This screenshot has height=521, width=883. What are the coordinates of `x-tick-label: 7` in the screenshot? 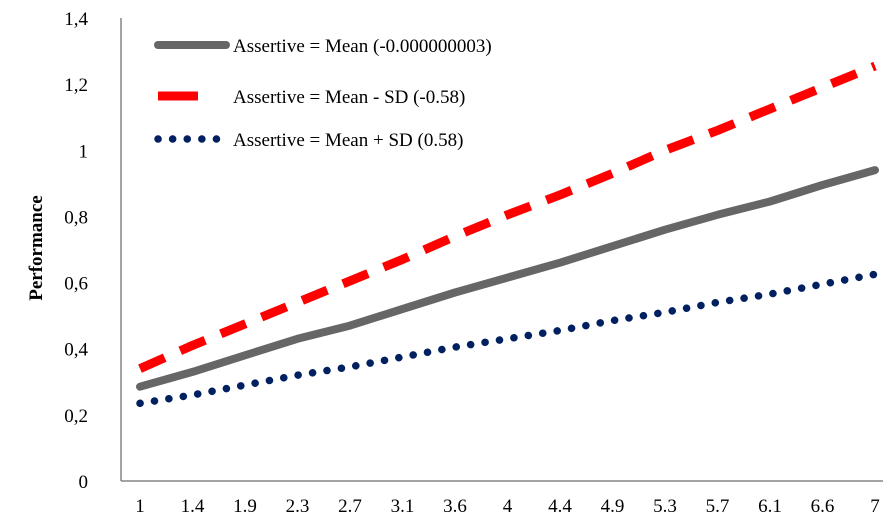 It's located at (875, 506).